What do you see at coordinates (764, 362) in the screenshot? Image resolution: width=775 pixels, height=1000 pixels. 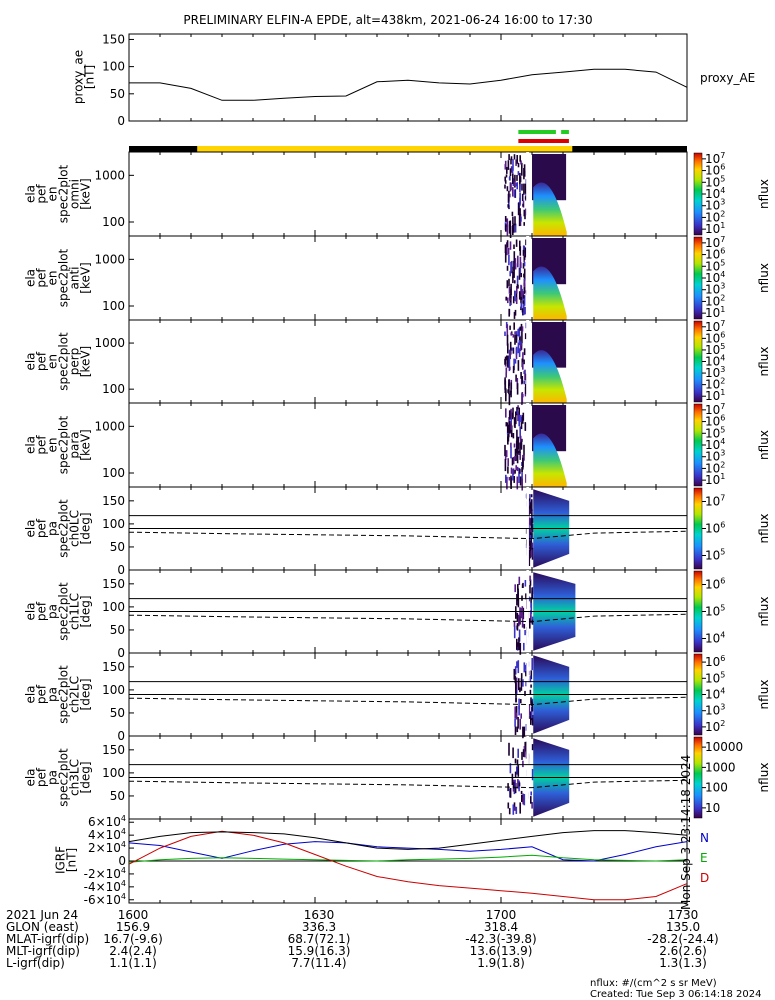 I see `spec_perp-colorbar-label-line: nflux` at bounding box center [764, 362].